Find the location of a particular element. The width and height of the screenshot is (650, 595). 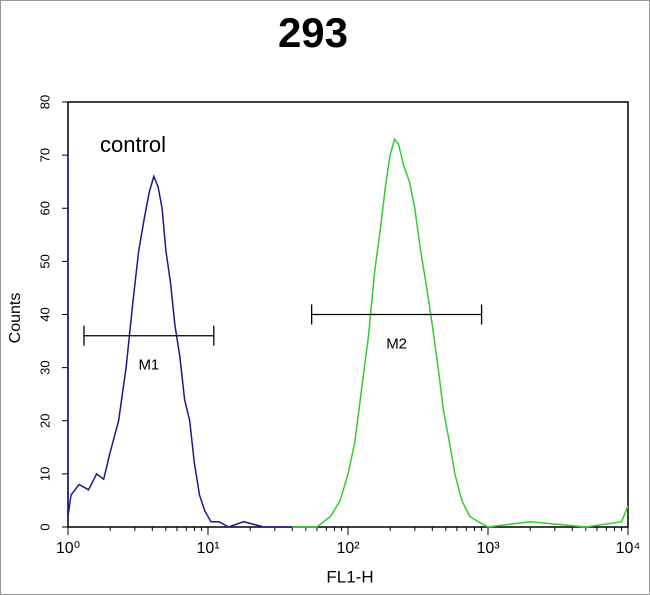

y-tick-label: 80 is located at coordinates (44, 102).